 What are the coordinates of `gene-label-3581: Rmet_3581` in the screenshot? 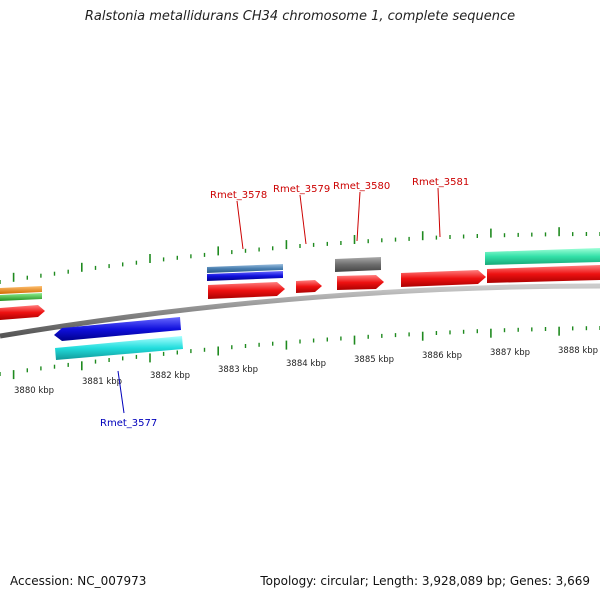 It's located at (440, 182).